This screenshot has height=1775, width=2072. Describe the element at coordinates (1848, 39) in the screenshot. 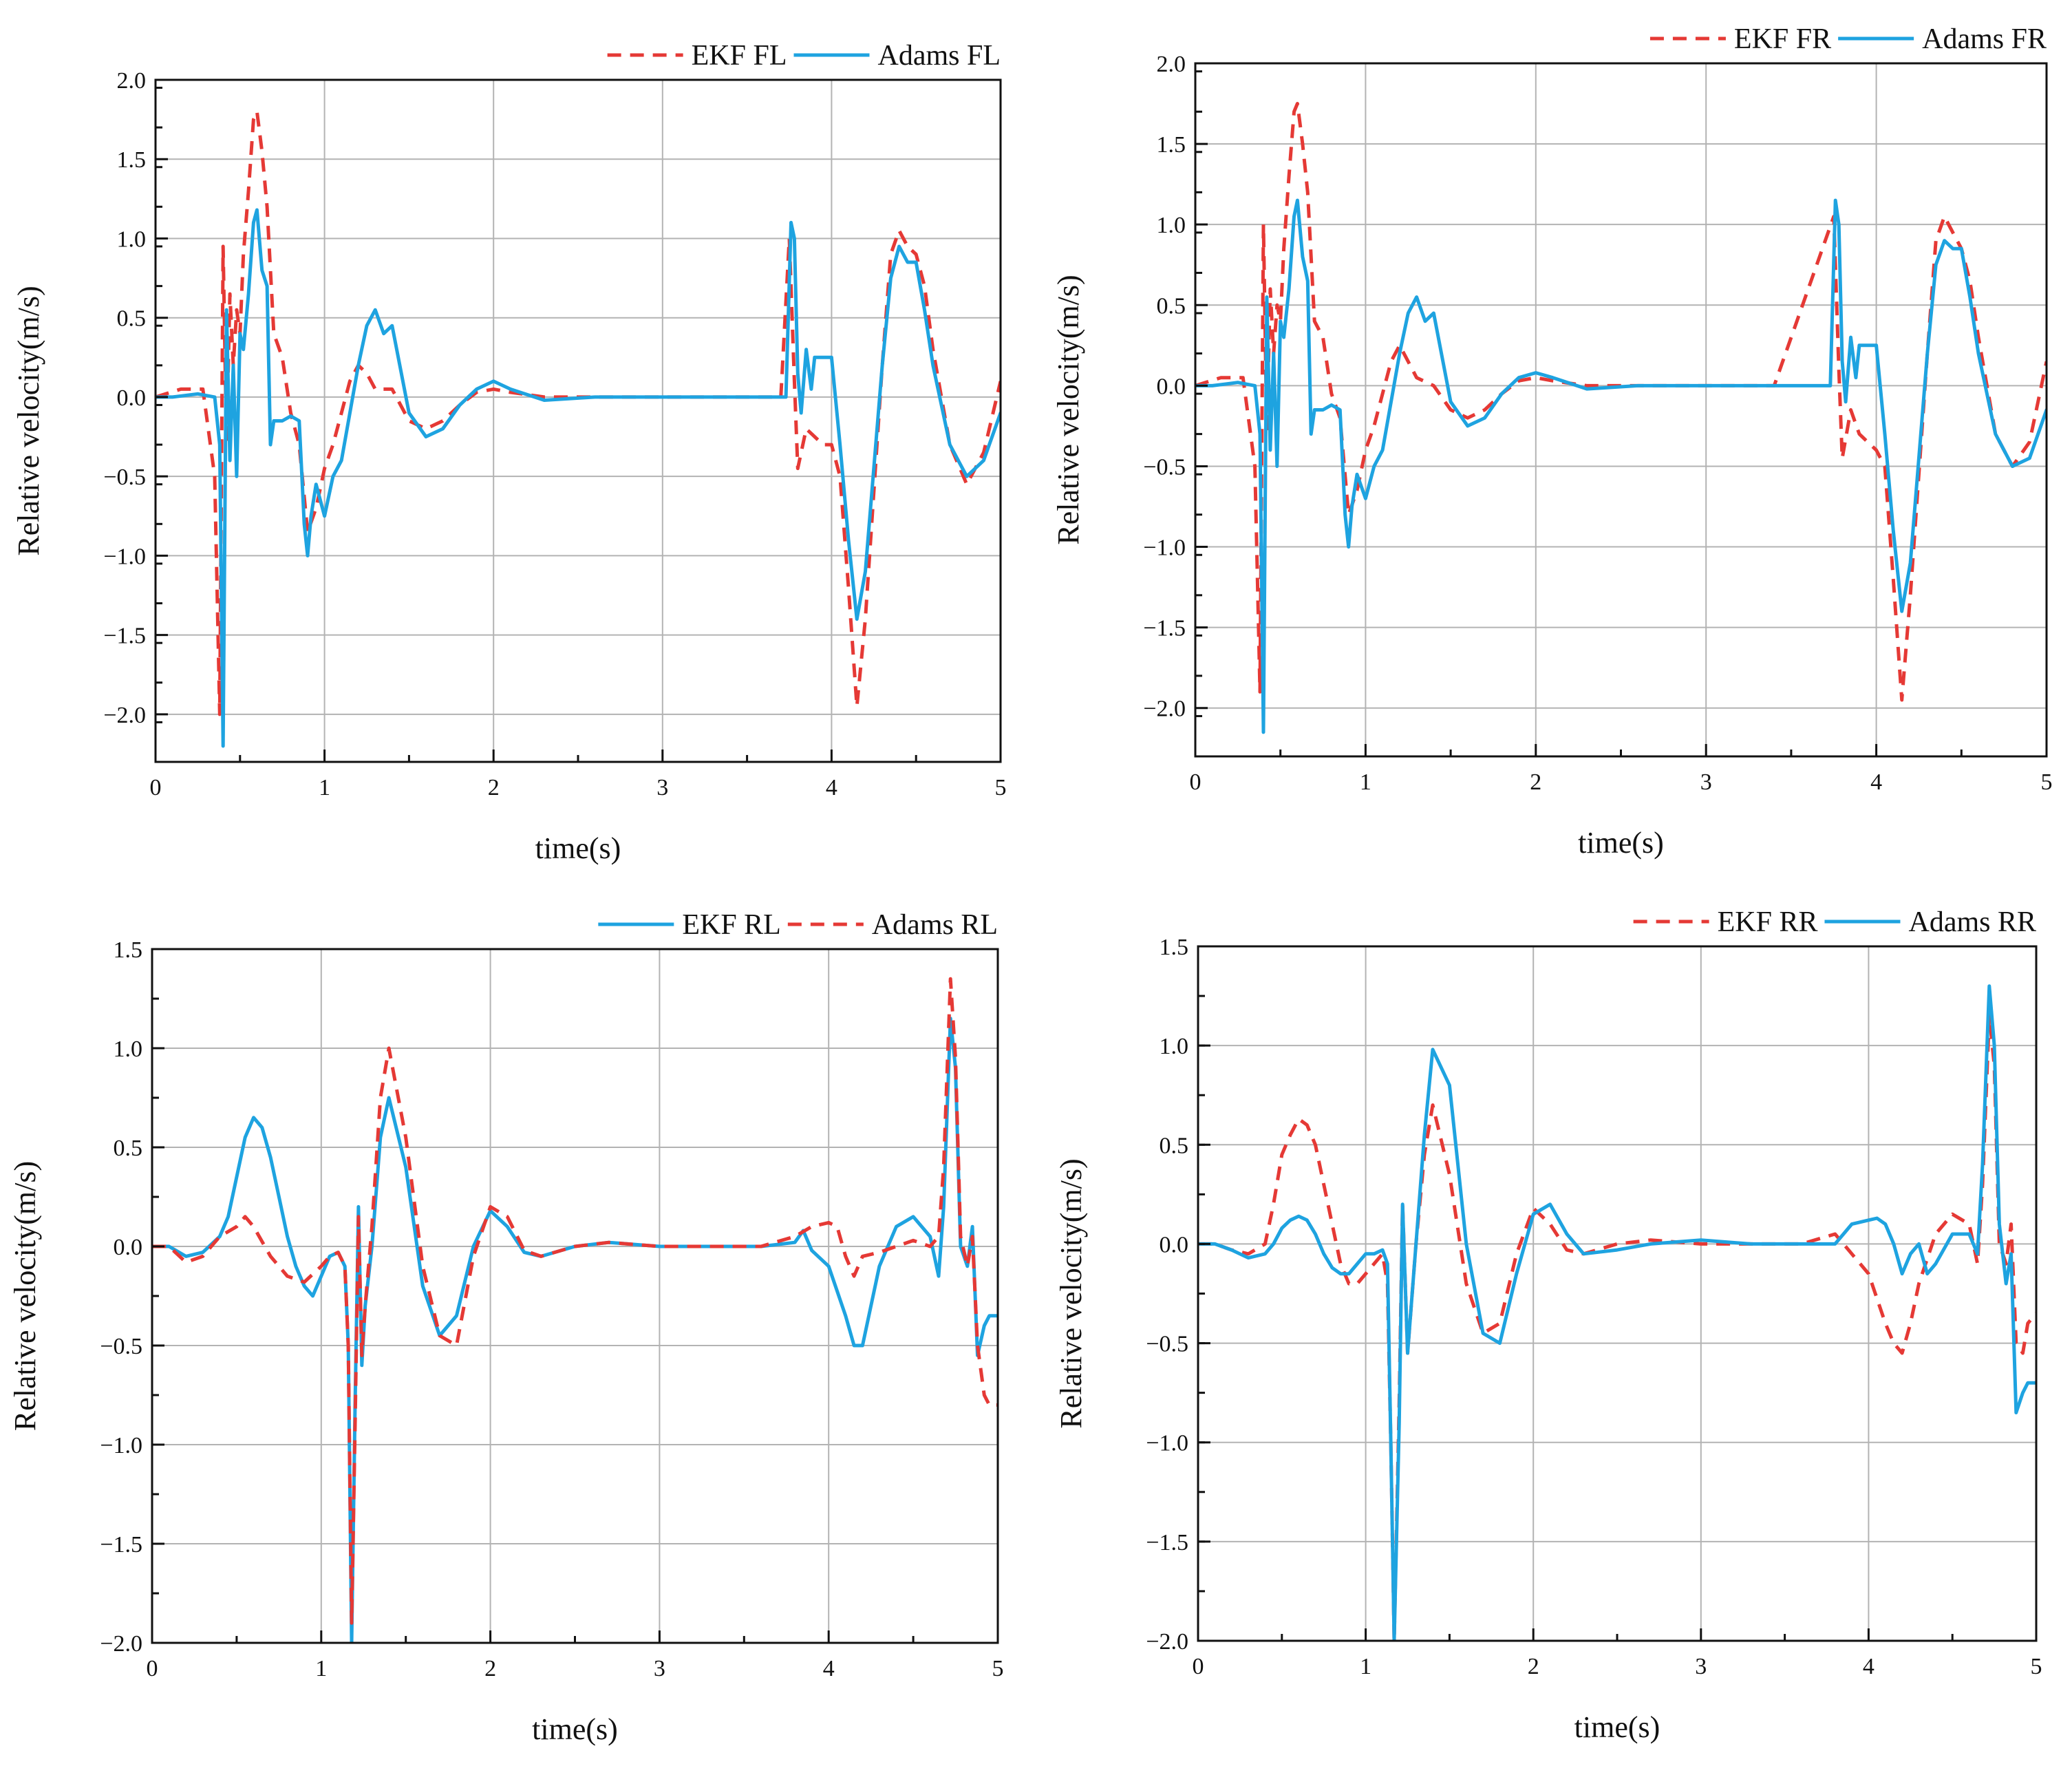

I see `legend: Adams FR EKF FR` at that location.